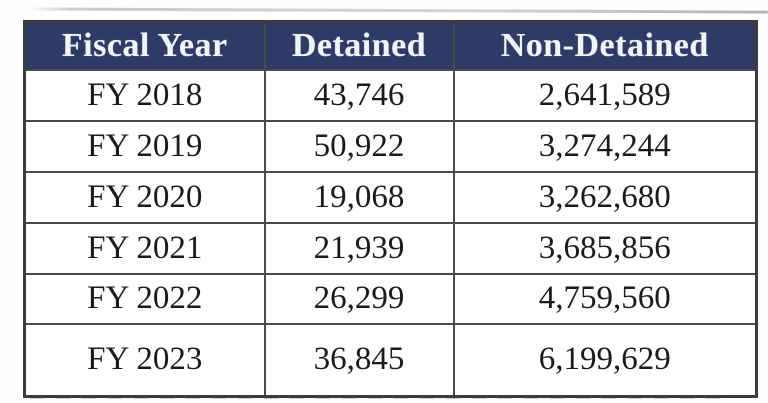  I want to click on cell-detained: 19,068, so click(359, 197).